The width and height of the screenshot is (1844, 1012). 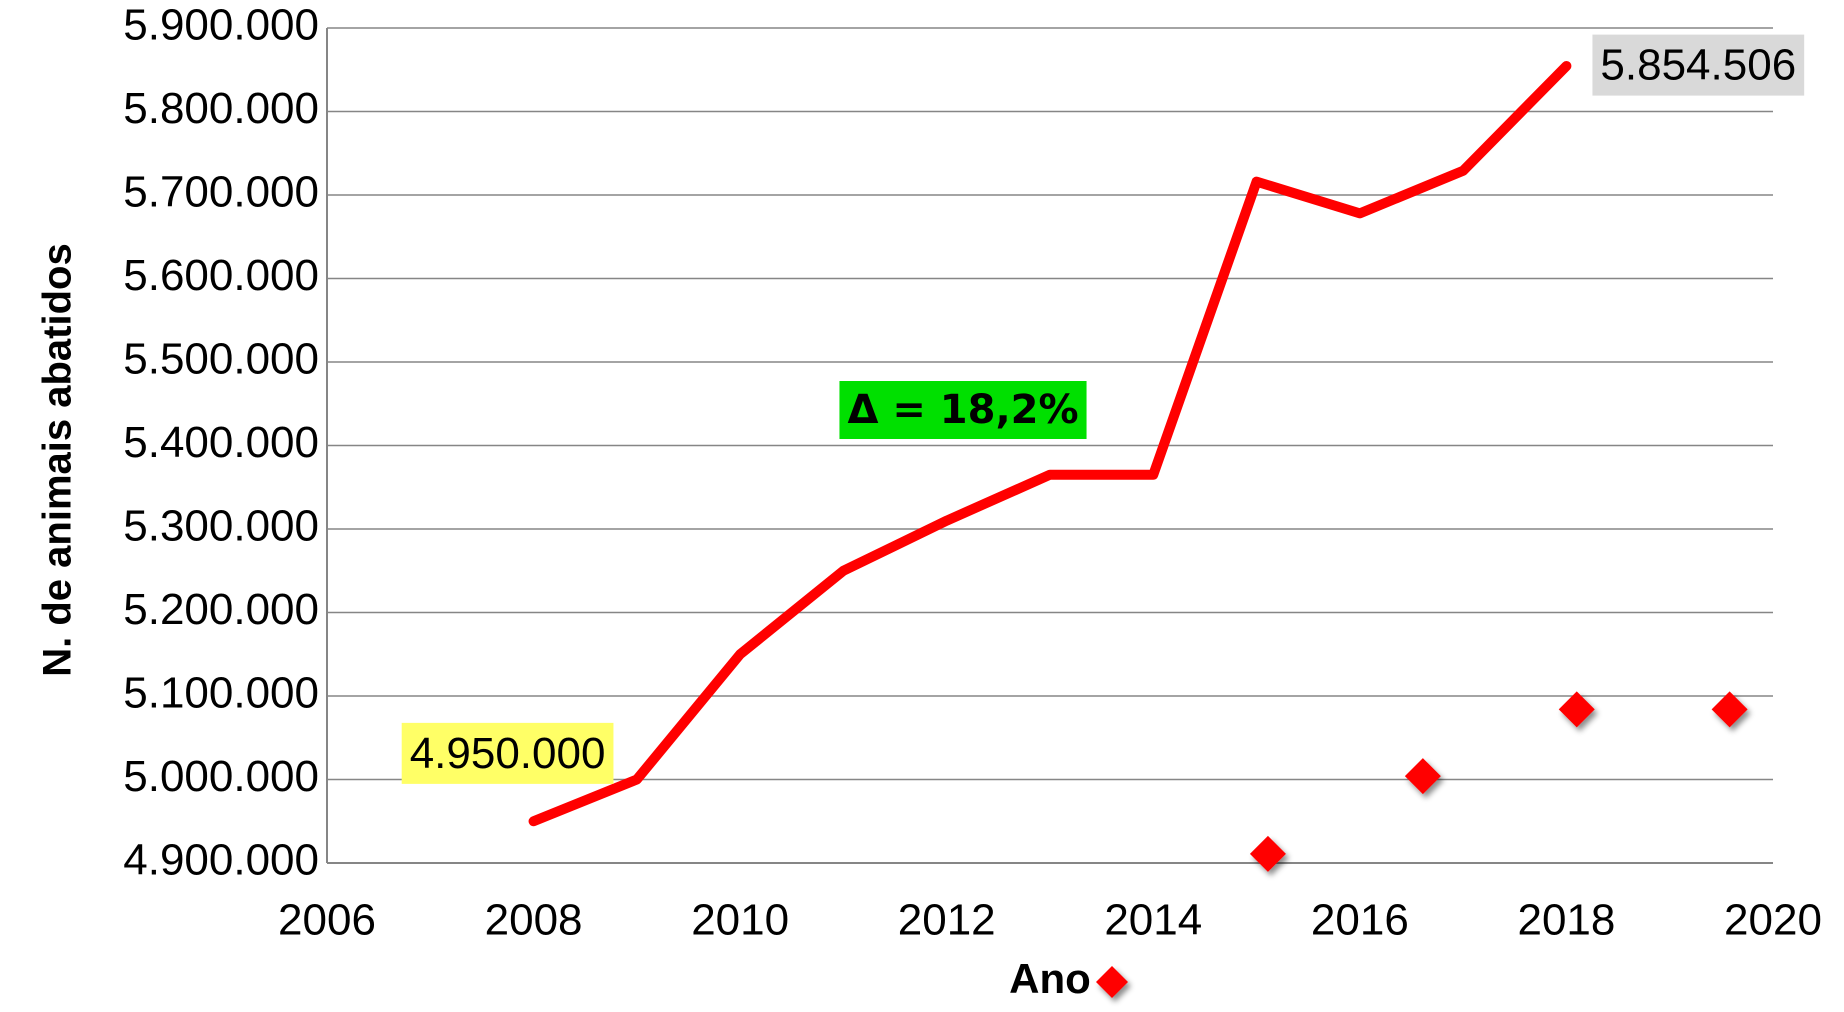 I want to click on annotation: Δ = 18,2%, so click(x=962, y=410).